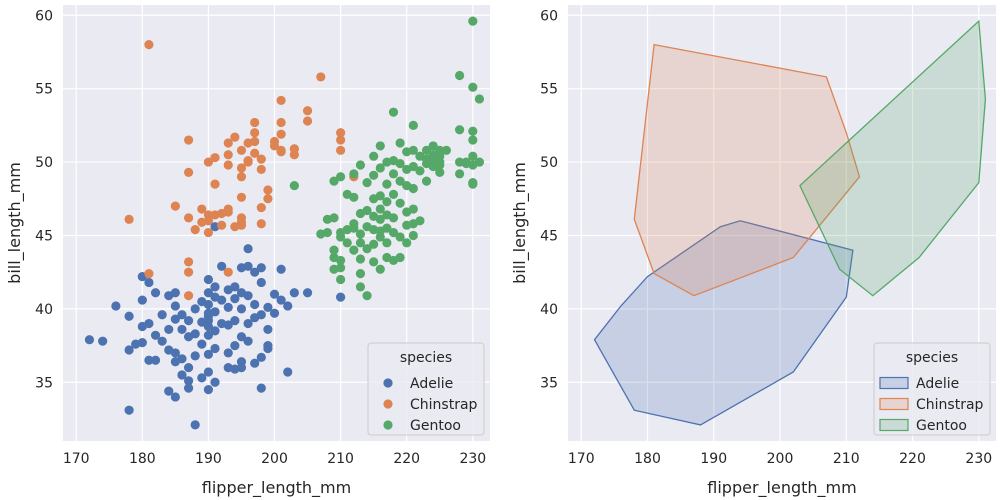 The height and width of the screenshot is (500, 1000). What do you see at coordinates (937, 384) in the screenshot?
I see `legend-label: Adelie` at bounding box center [937, 384].